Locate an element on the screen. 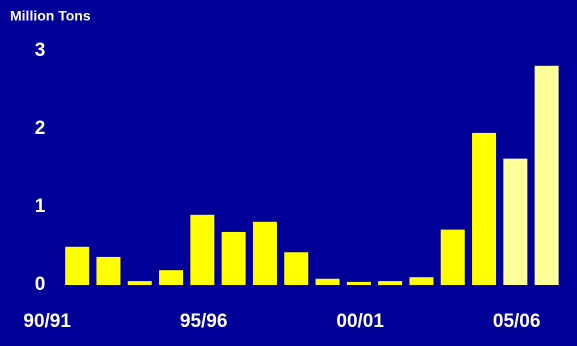 This screenshot has height=346, width=577. x-tick-label: 90/91 is located at coordinates (47, 321).